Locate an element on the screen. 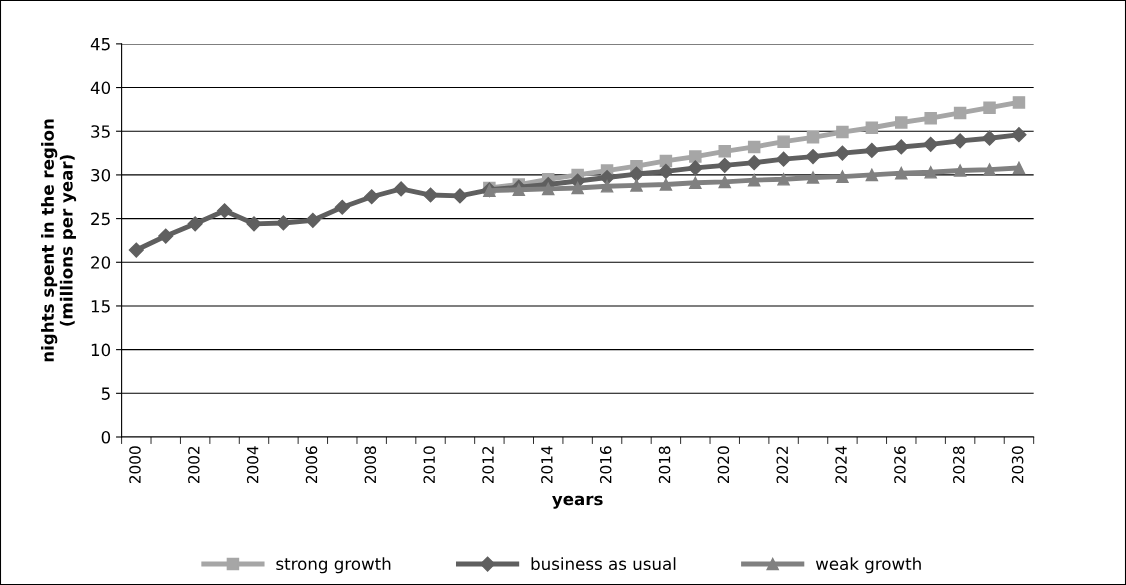 The width and height of the screenshot is (1126, 585). y-tick-label: 15 is located at coordinates (100, 306).